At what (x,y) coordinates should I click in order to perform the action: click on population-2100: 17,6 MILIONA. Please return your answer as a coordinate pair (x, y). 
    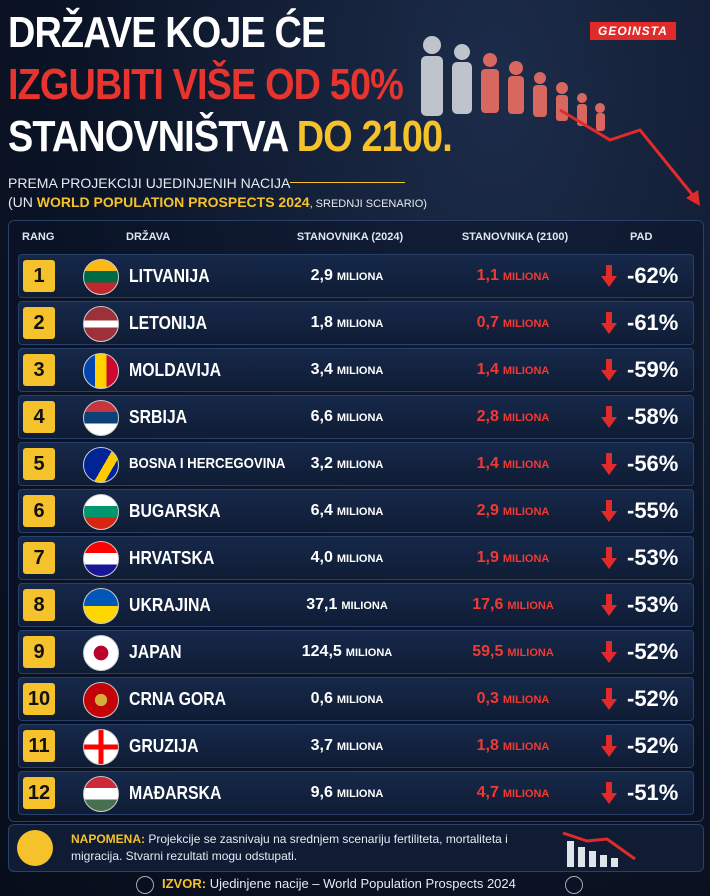
    Looking at the image, I should click on (513, 605).